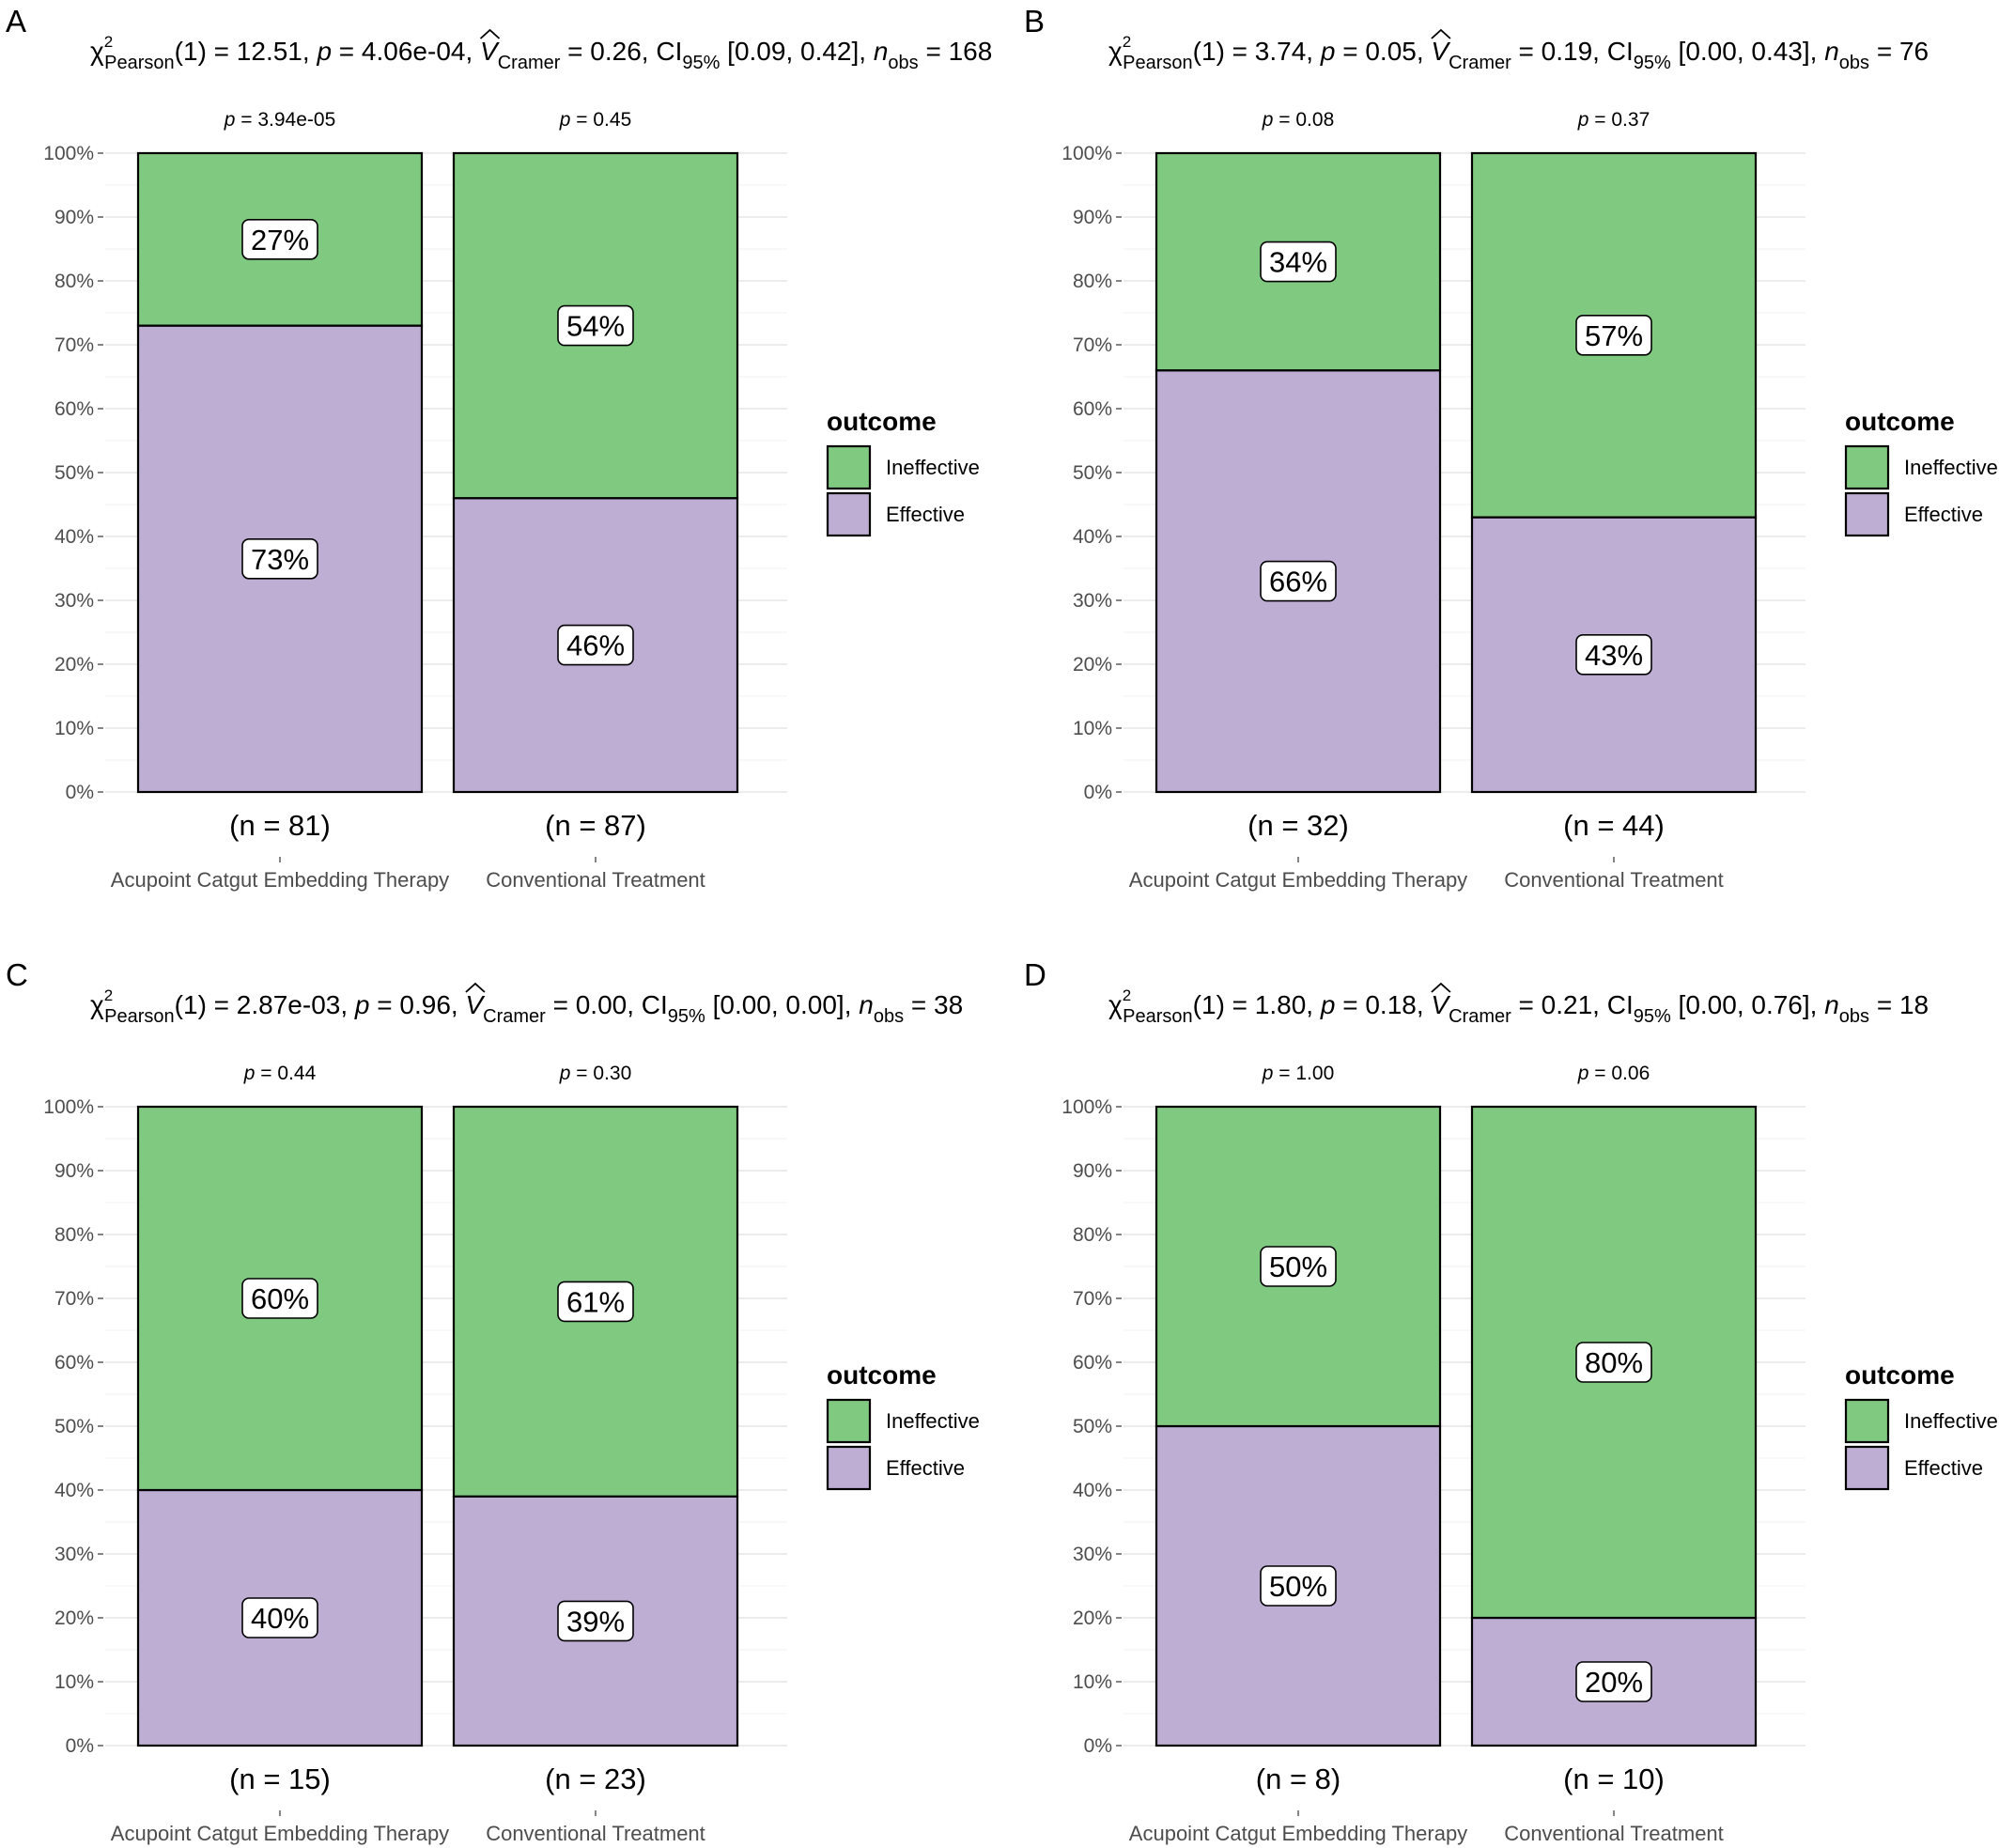  I want to click on group-p-number: = 0.08, so click(1303, 120).